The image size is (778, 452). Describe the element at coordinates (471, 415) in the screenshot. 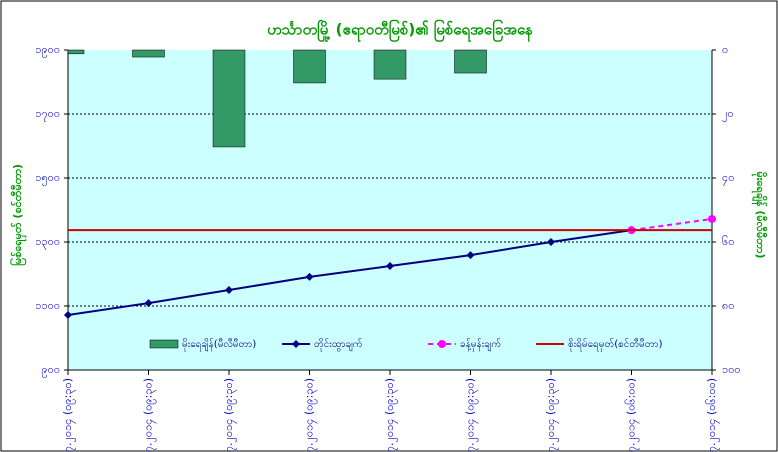

I see `x-tick-label: ၁၂.၇.၂၀၁၄ (၀၉:၃၀)` at that location.